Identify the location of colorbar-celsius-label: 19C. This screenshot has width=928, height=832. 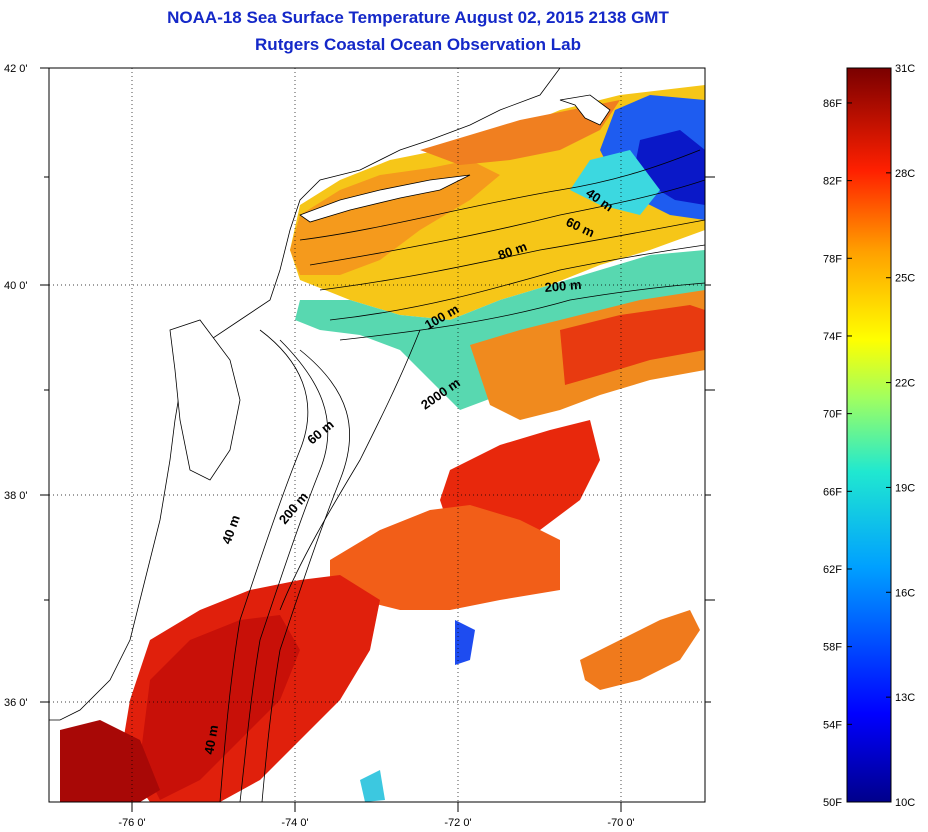
(905, 488).